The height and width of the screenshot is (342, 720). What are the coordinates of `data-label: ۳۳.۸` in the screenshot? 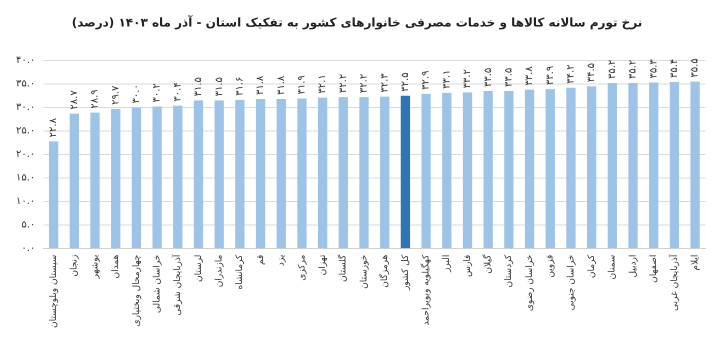 It's located at (530, 76).